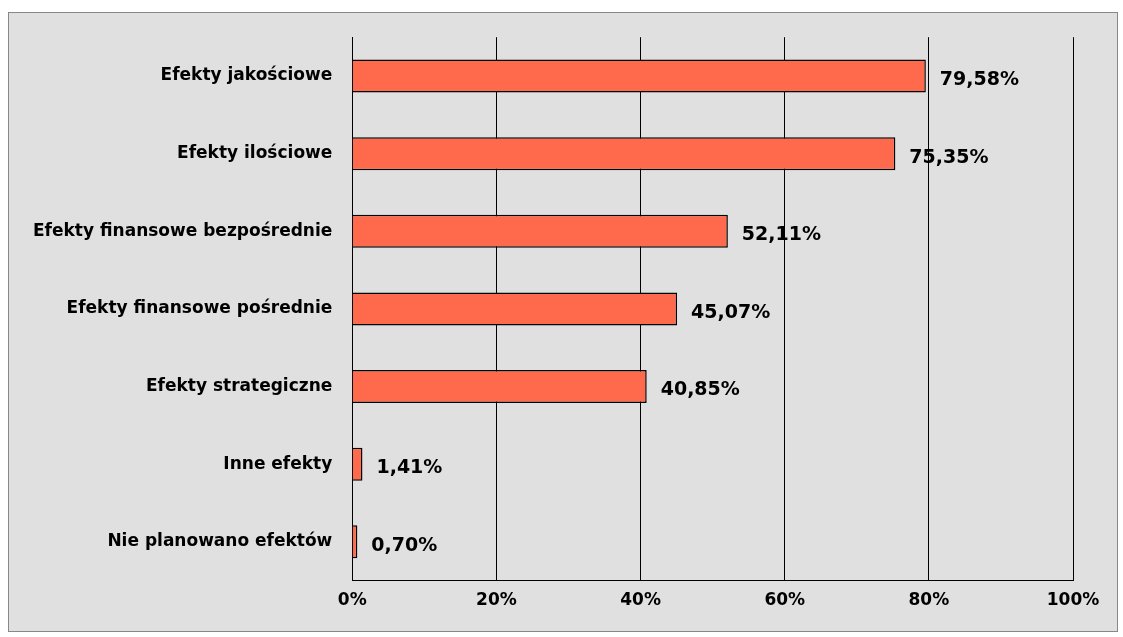 The image size is (1123, 637). I want to click on x-tick-label: 80%, so click(929, 599).